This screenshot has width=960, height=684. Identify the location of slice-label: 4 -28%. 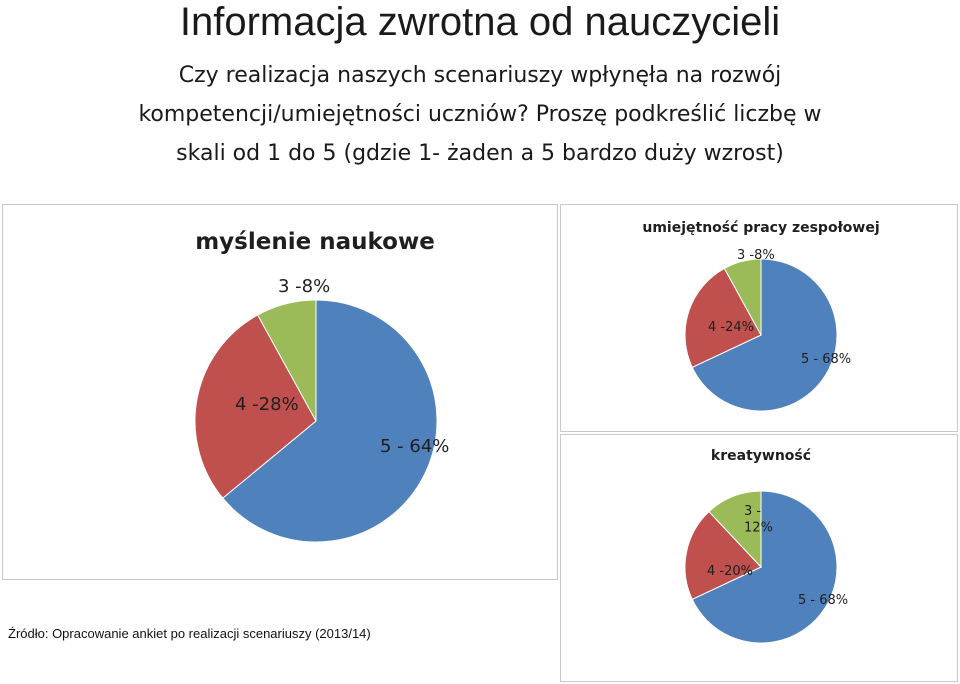
(267, 404).